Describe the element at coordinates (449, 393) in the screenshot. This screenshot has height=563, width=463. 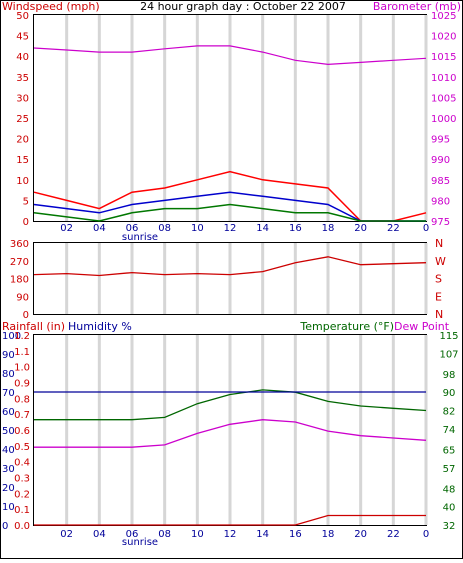
I see `temp-tick-label: 90` at that location.